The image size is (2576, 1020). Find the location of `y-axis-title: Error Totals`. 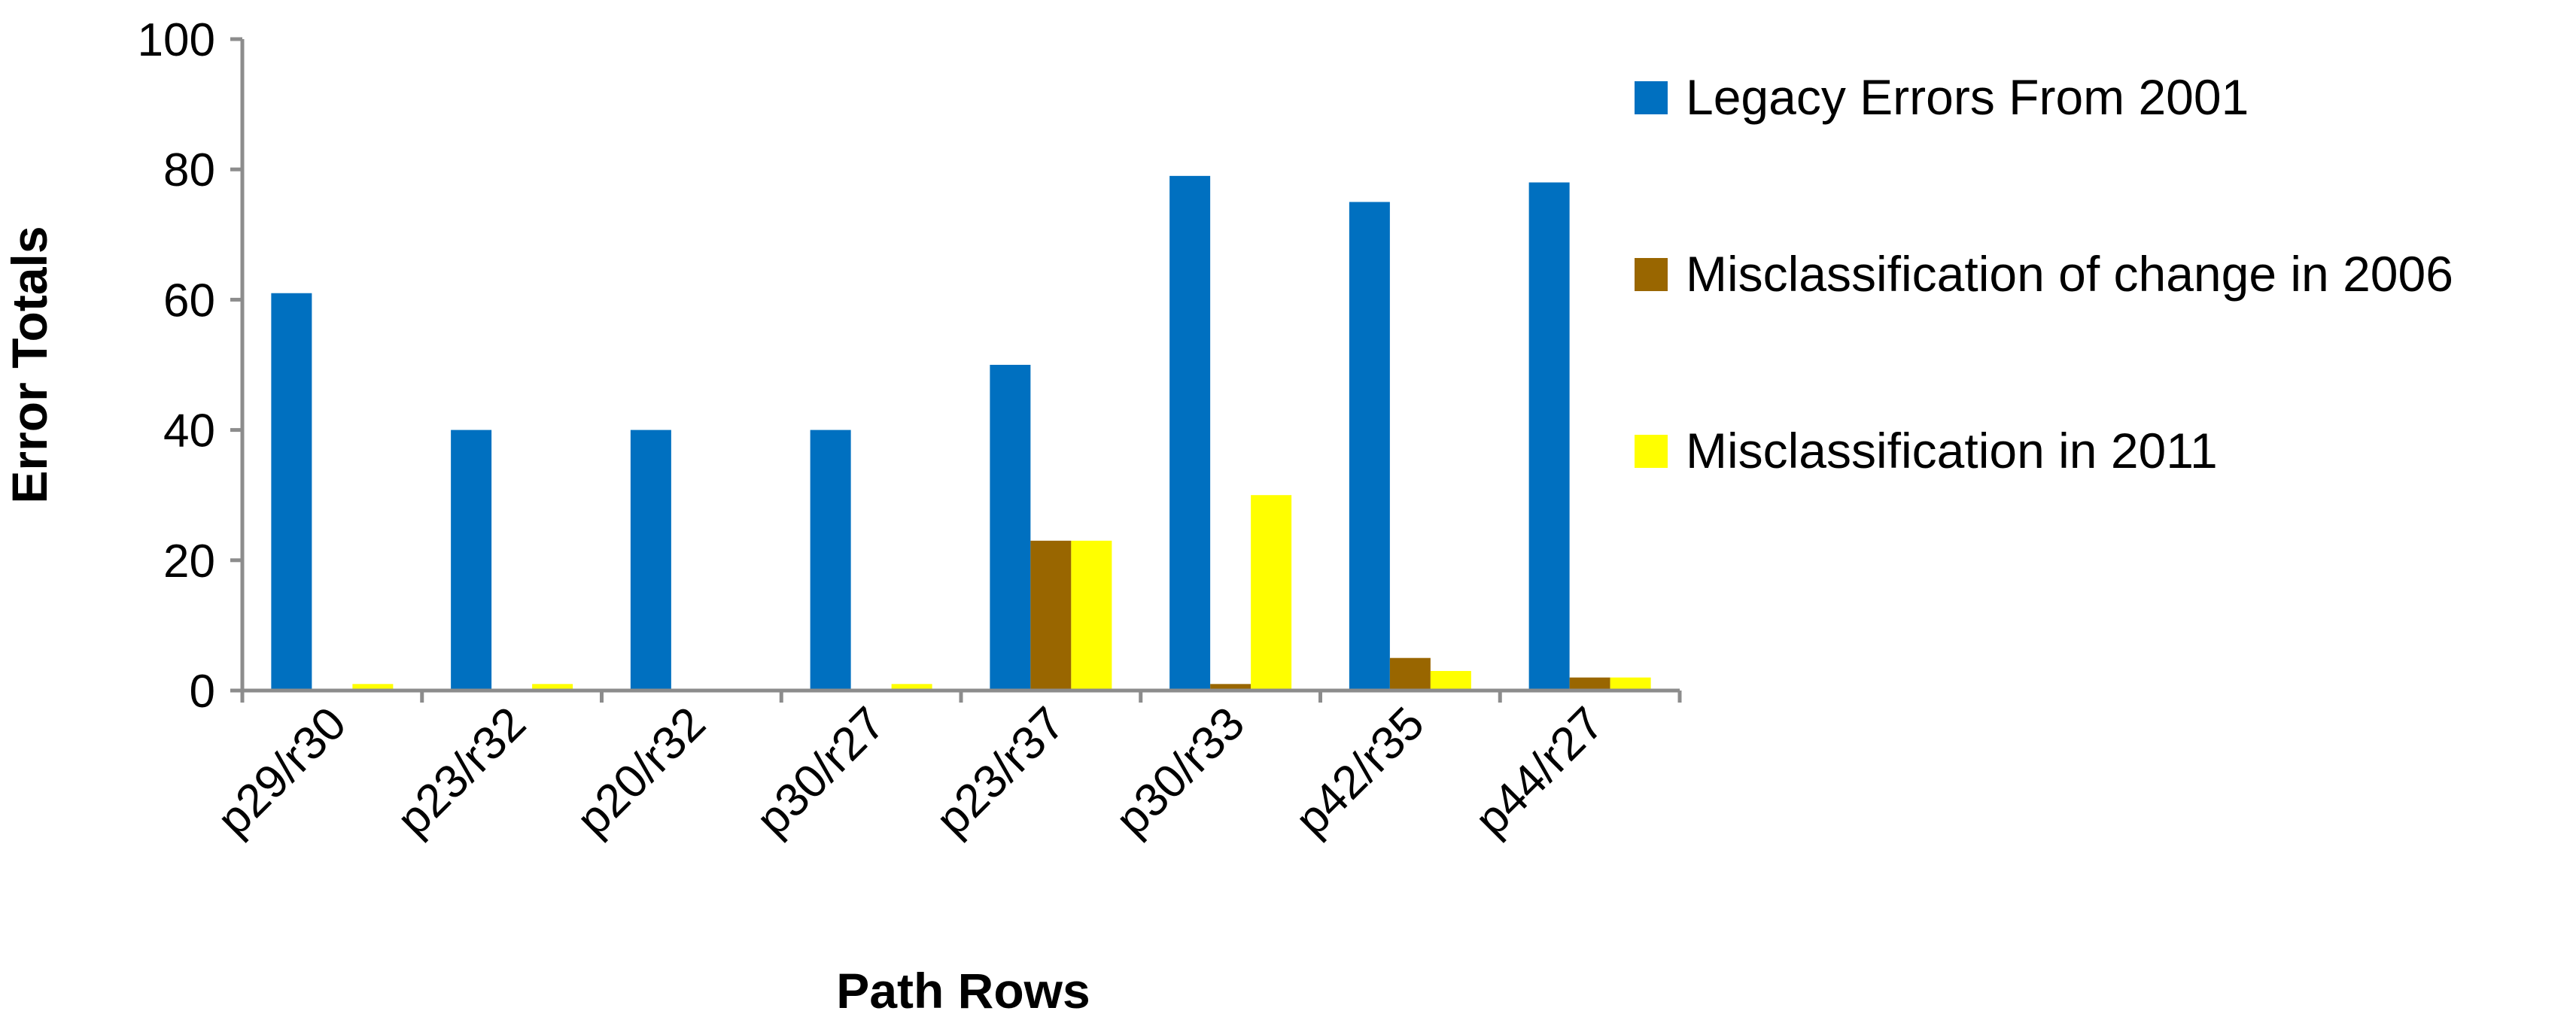

y-axis-title: Error Totals is located at coordinates (29, 364).